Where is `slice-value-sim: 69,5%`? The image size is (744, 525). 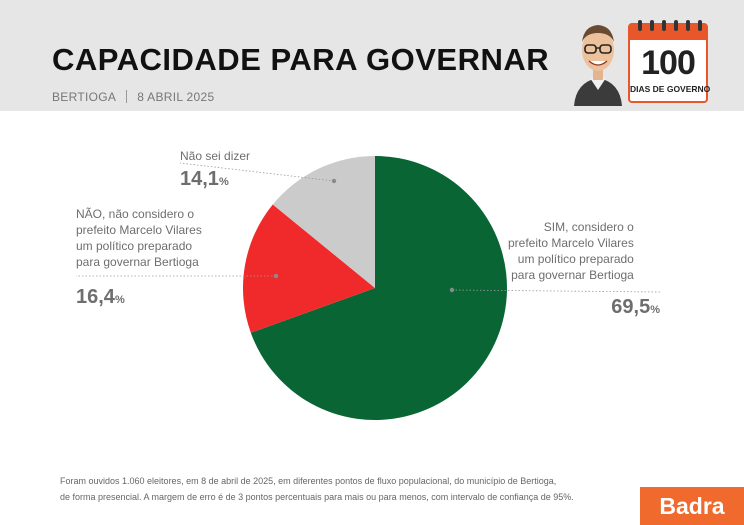 slice-value-sim: 69,5% is located at coordinates (635, 307).